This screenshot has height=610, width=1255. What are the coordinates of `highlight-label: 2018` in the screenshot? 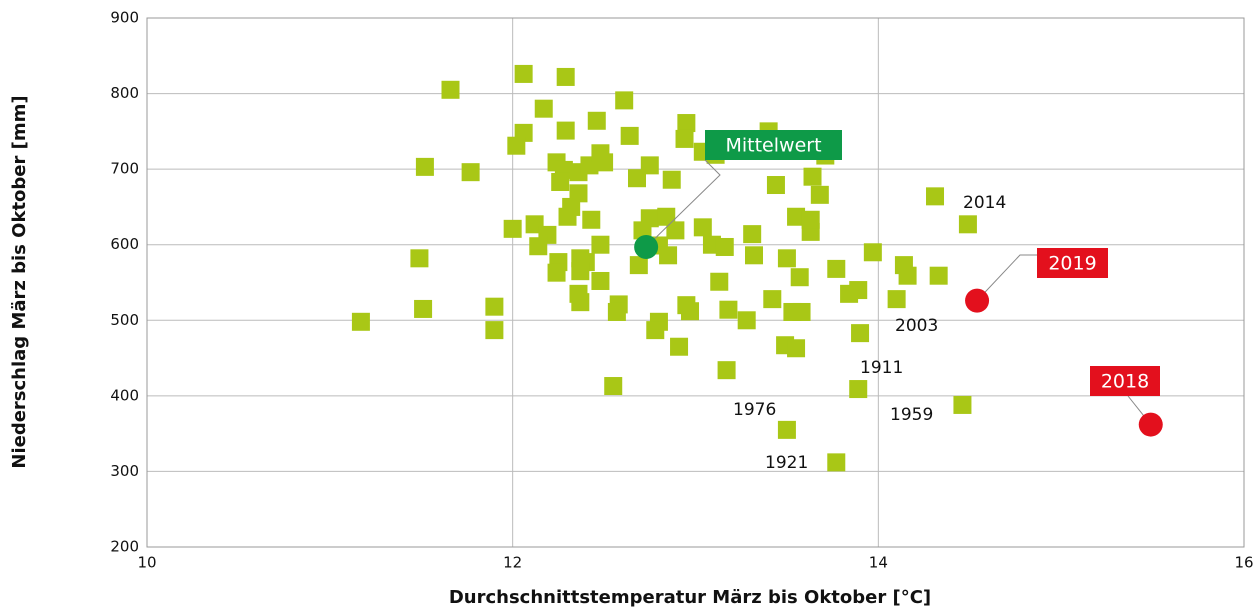 It's located at (1125, 382).